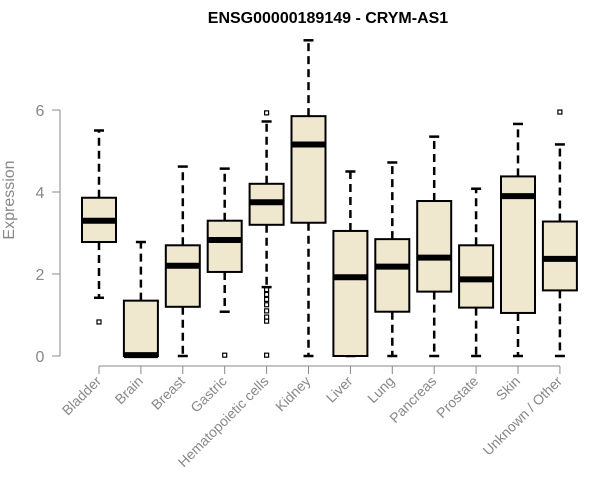 This screenshot has height=500, width=600. What do you see at coordinates (508, 388) in the screenshot?
I see `x-tick-label: Skin` at bounding box center [508, 388].